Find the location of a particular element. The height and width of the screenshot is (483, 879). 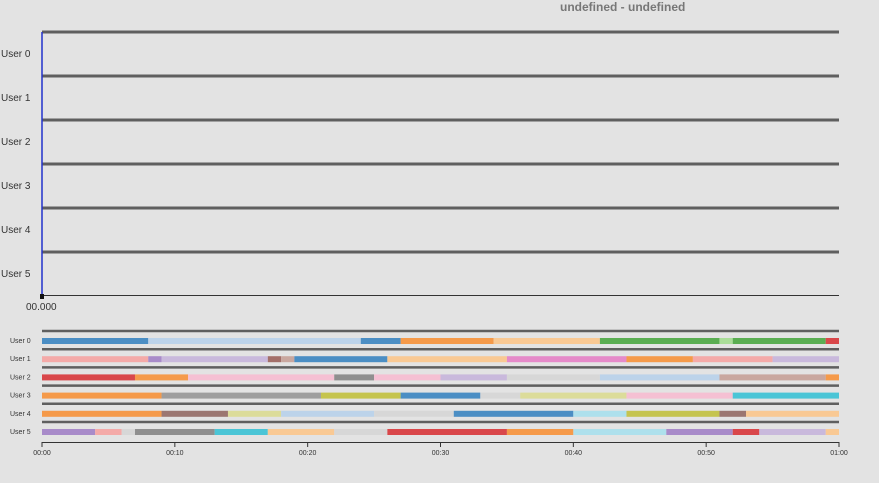

overview-lane-label: User 2 is located at coordinates (20, 377).